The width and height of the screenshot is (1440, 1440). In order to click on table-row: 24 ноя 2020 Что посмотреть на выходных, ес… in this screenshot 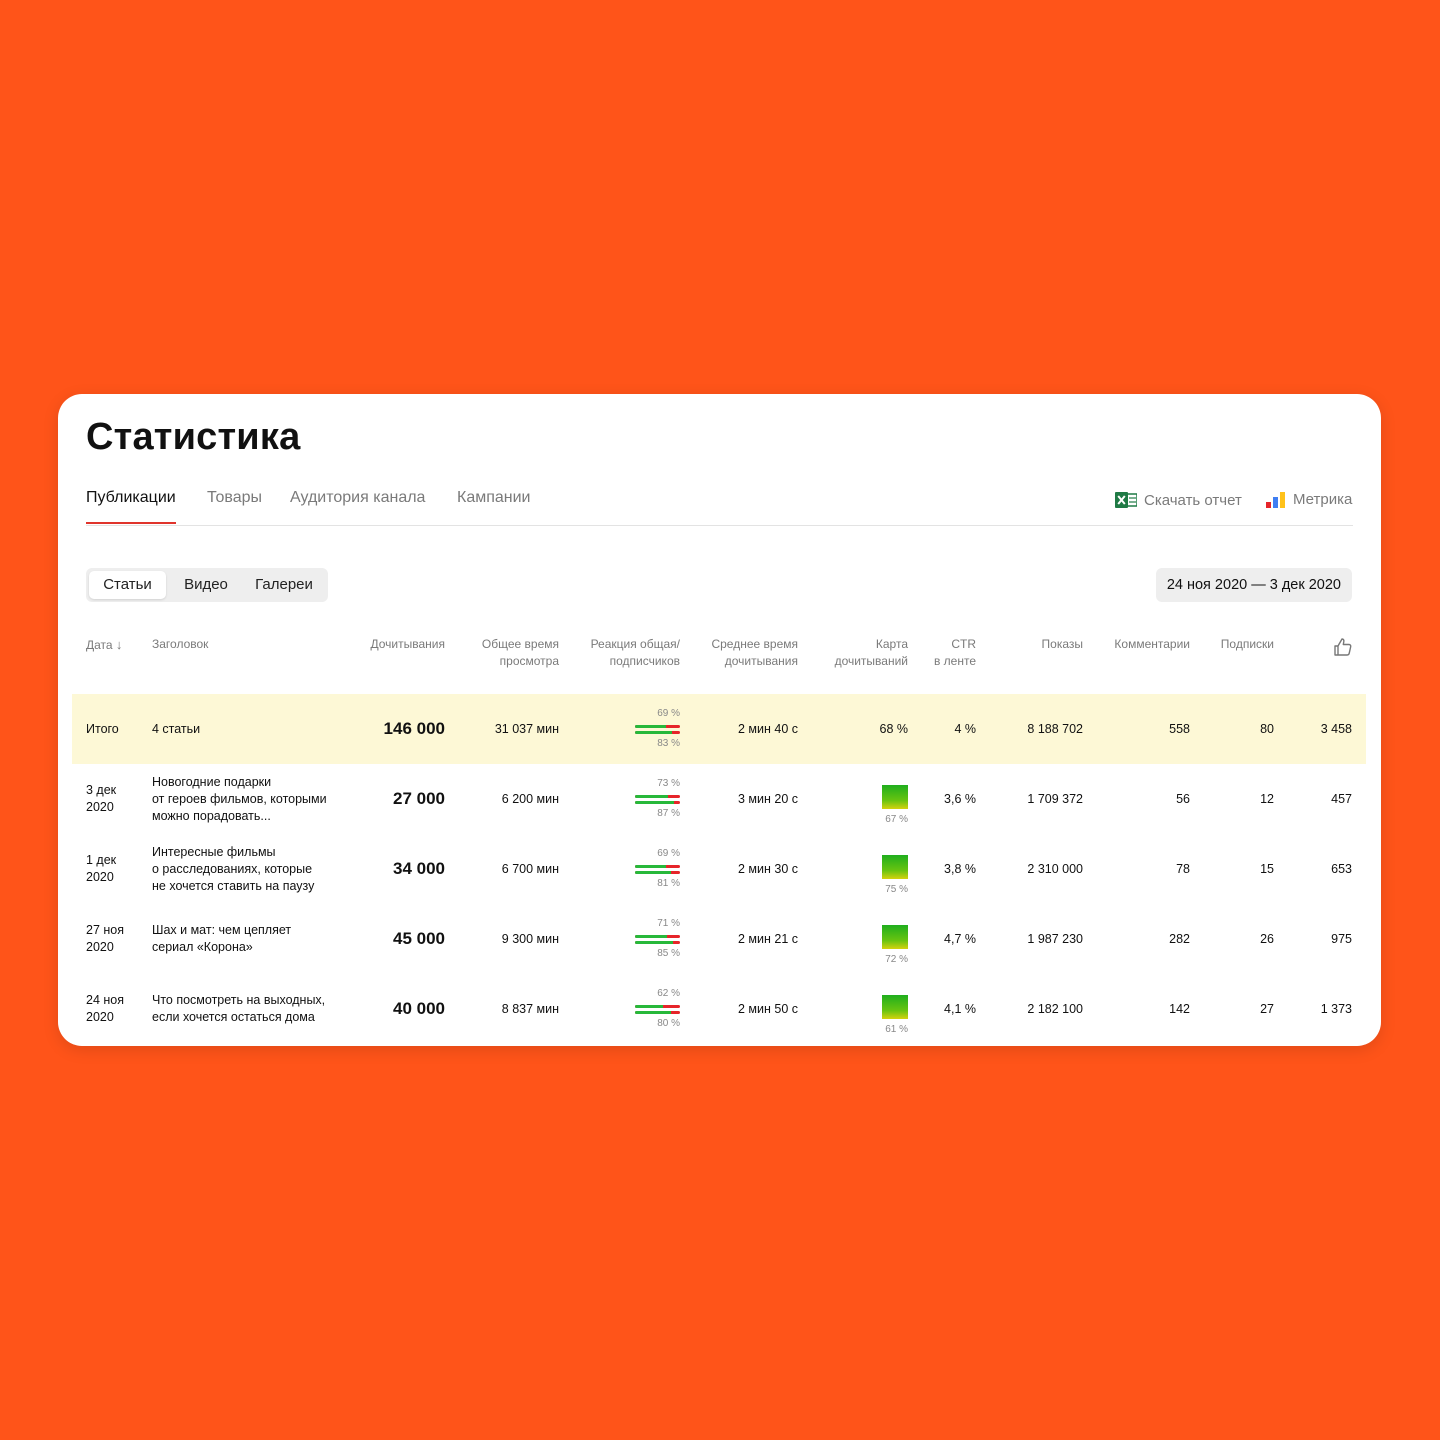, I will do `click(719, 1009)`.